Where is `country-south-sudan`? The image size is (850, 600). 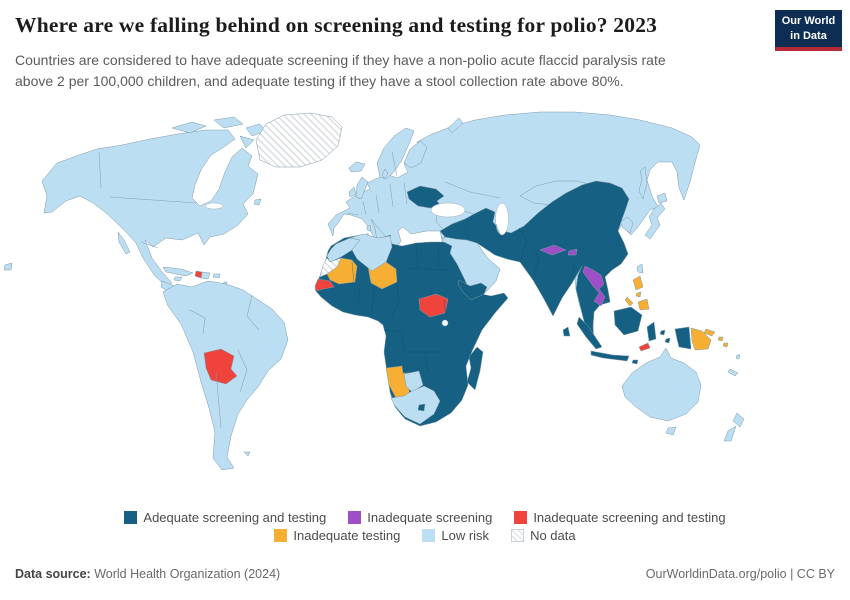
country-south-sudan is located at coordinates (433, 305).